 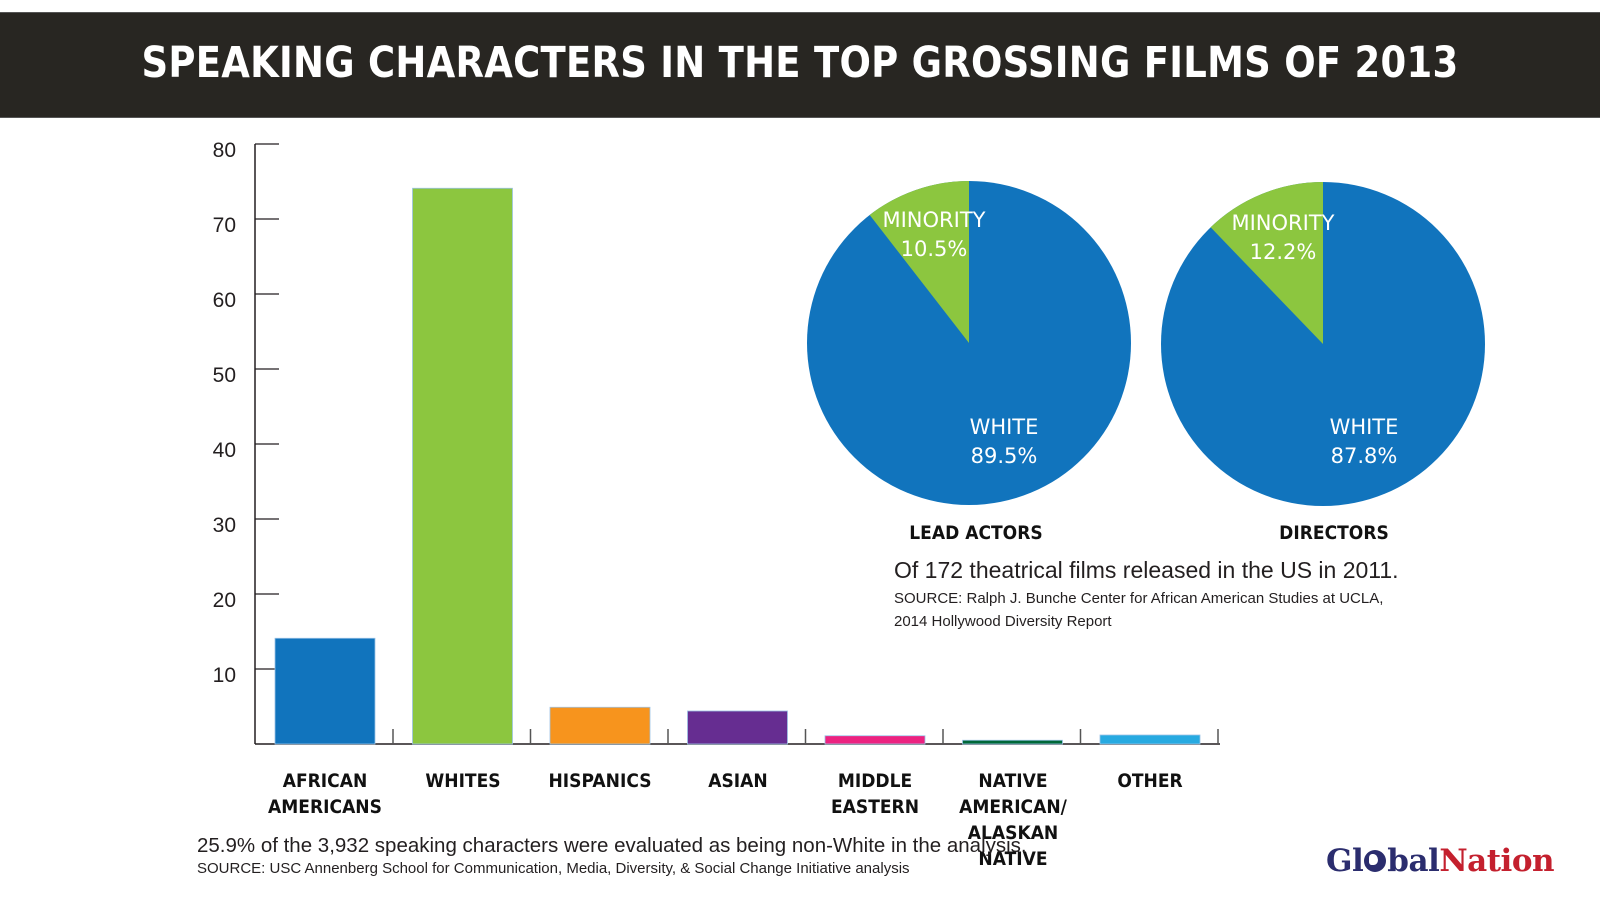 What do you see at coordinates (1012, 820) in the screenshot?
I see `x-category-label: NATIVE AMERICAN/ALASKAN NATIVE` at bounding box center [1012, 820].